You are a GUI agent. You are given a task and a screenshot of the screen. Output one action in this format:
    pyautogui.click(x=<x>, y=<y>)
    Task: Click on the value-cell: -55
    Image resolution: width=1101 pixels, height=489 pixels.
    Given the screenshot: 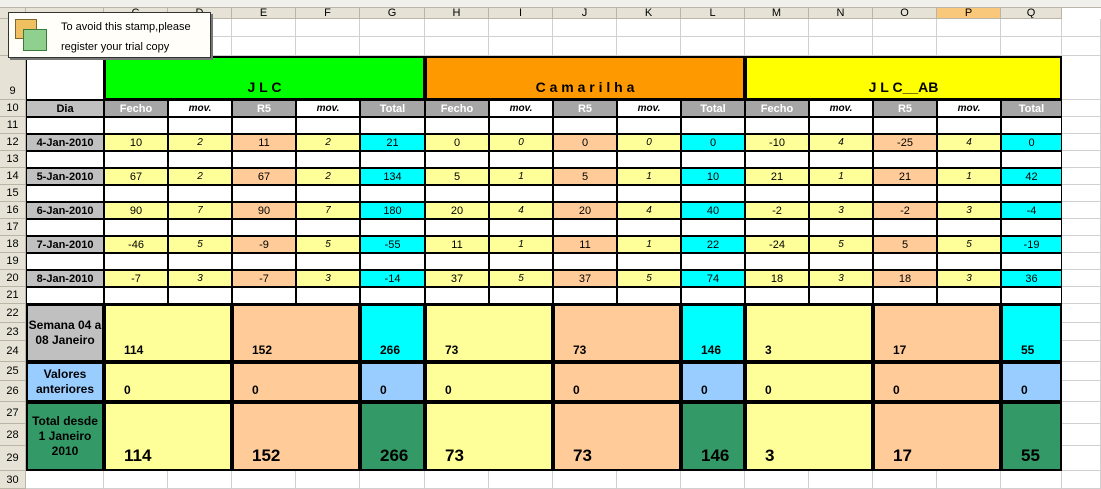 What is the action you would take?
    pyautogui.click(x=392, y=244)
    